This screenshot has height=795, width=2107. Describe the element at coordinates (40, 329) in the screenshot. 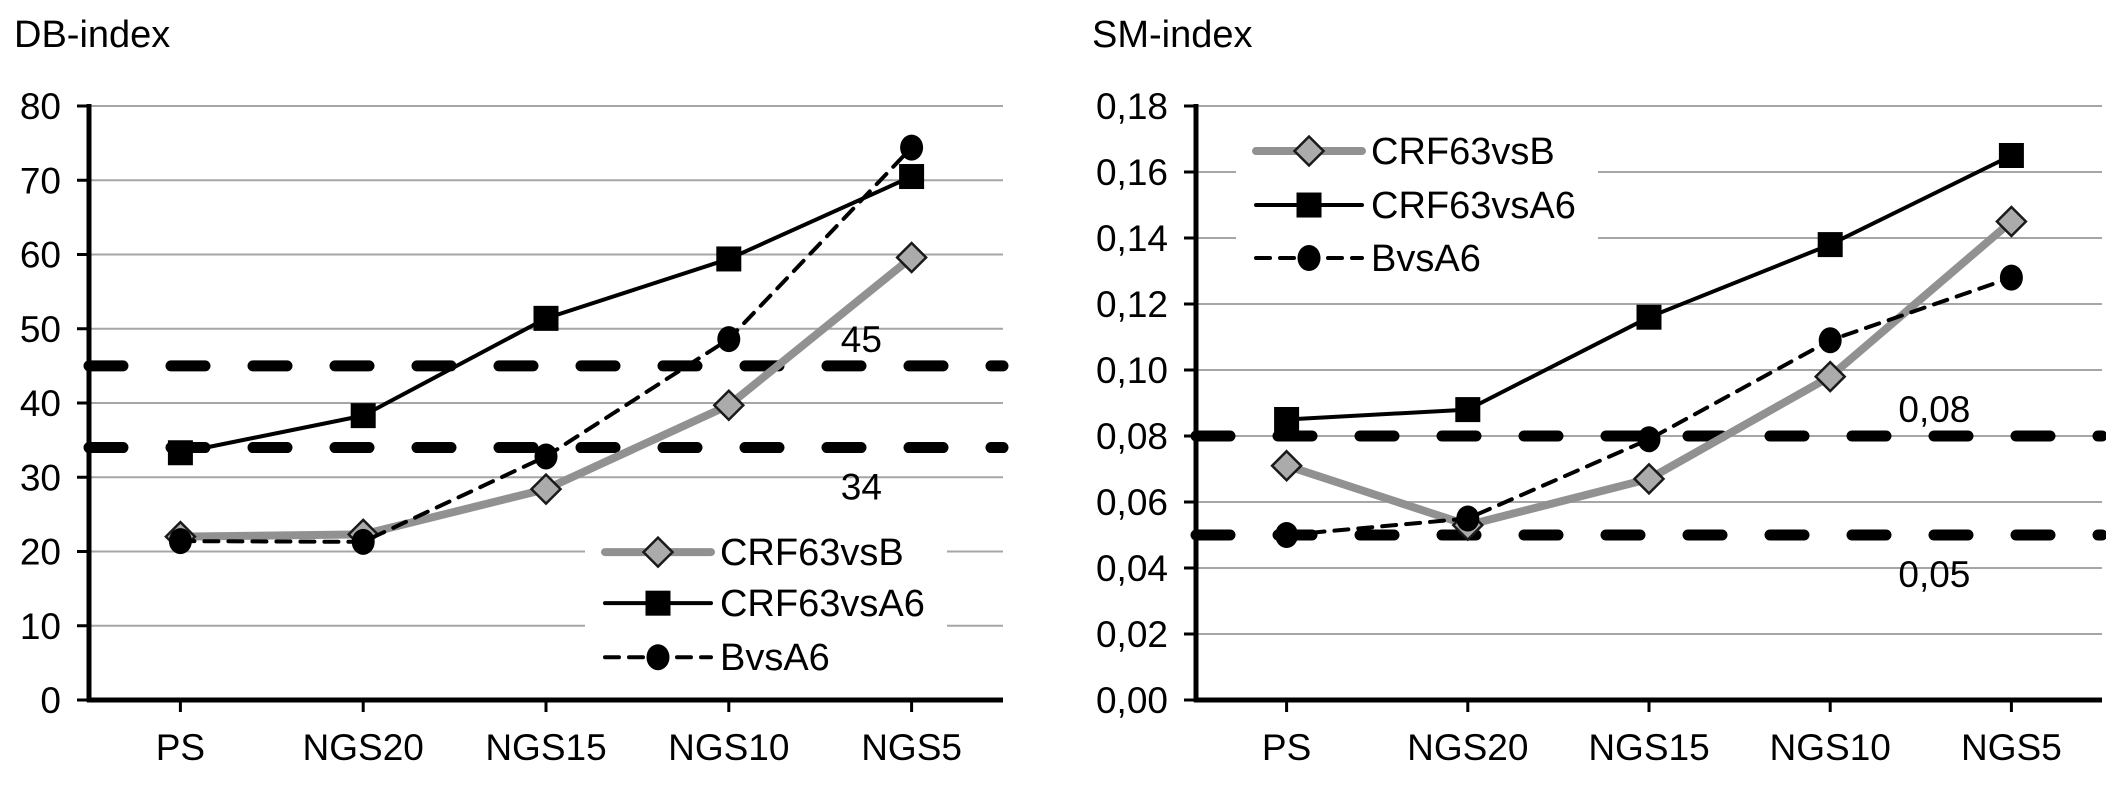

I see `y-tick-label: 50` at that location.